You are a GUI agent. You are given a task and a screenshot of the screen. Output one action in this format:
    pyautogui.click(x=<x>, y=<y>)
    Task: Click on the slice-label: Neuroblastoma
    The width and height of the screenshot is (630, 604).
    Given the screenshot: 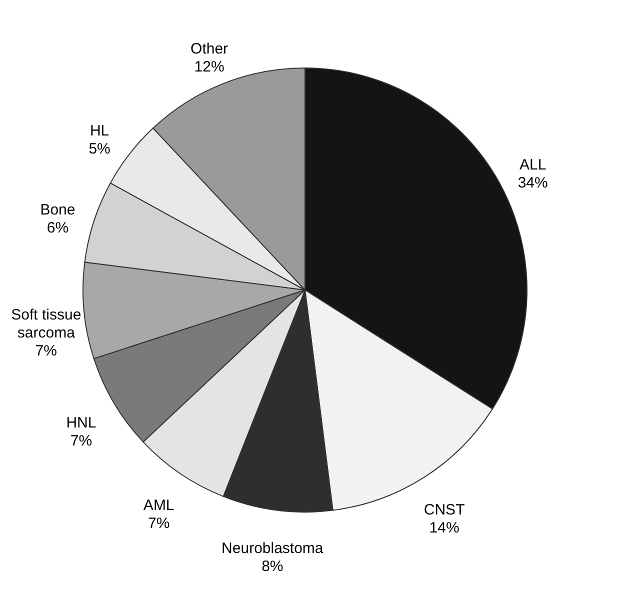 What is the action you would take?
    pyautogui.click(x=273, y=548)
    